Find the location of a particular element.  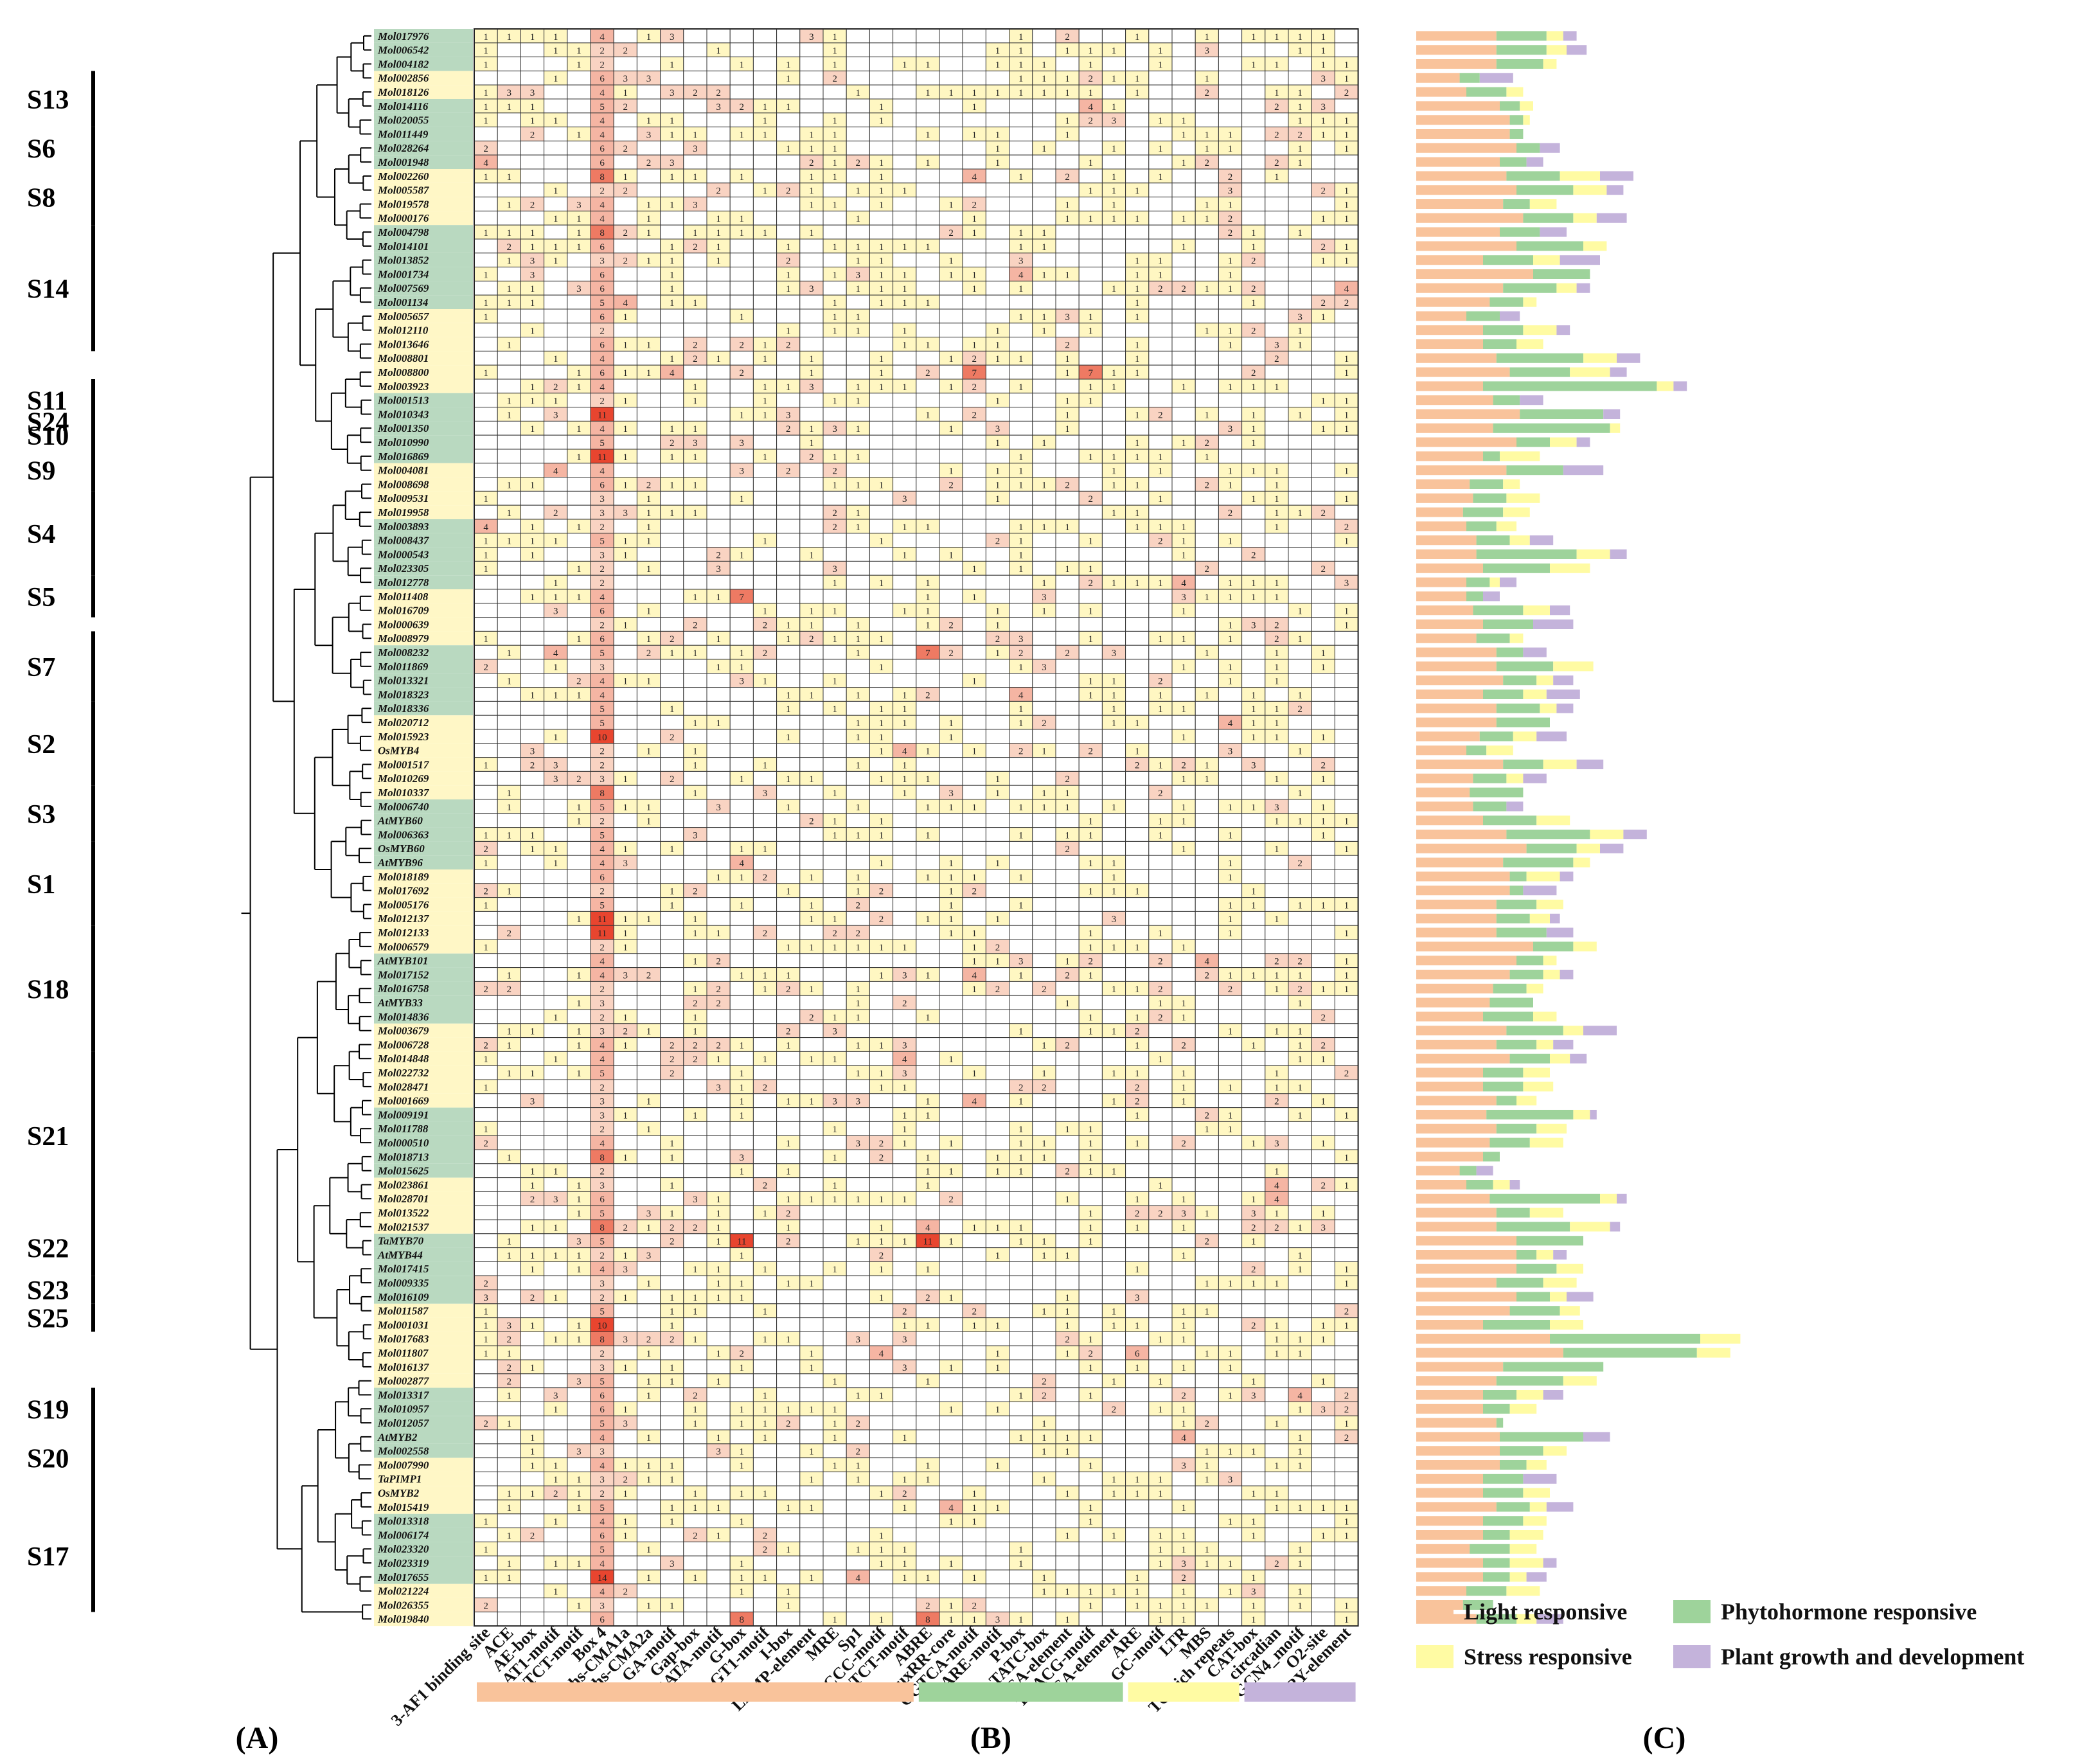

group-label: S24 is located at coordinates (48, 422).